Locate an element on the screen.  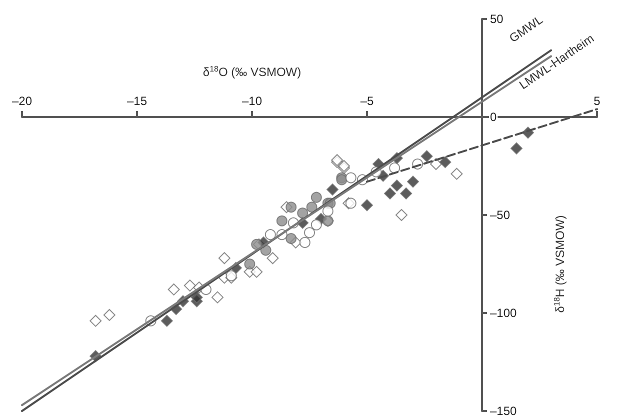
x-tick-label: 5 is located at coordinates (597, 101).